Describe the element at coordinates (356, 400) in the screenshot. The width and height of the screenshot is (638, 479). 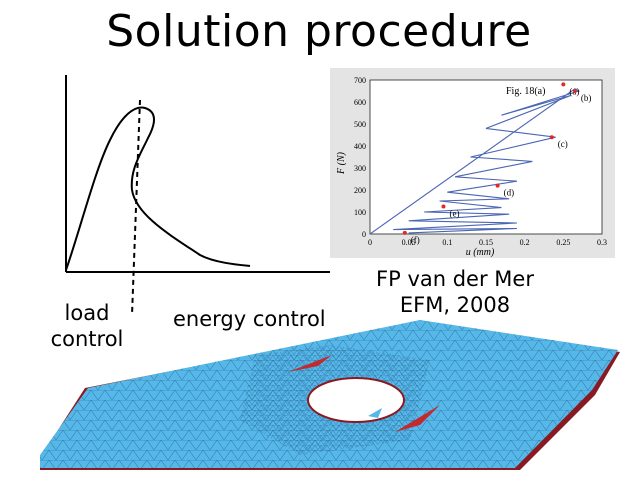
I see `plate-hole` at that location.